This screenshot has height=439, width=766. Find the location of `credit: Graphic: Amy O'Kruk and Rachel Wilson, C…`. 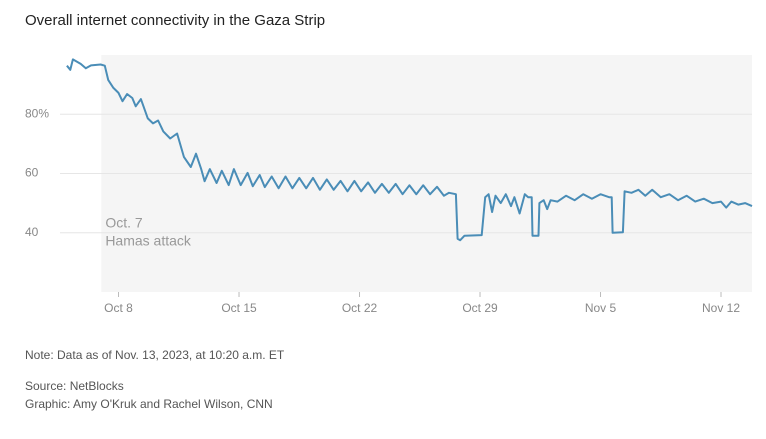

credit: Graphic: Amy O'Kruk and Rachel Wilson, C… is located at coordinates (149, 404).